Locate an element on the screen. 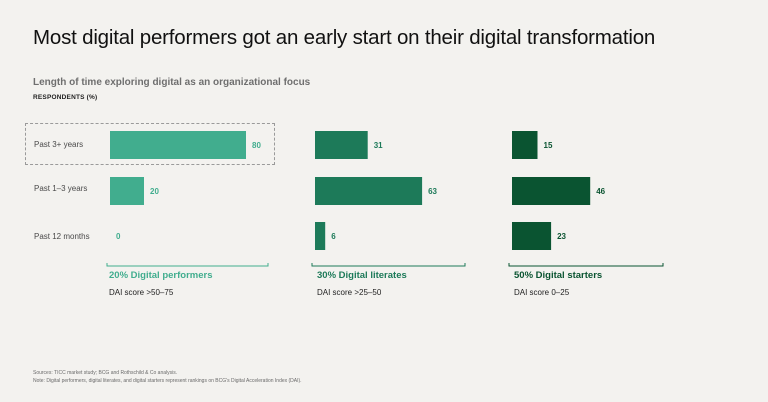  category-label-past-1-3-years: Past 1–3 years is located at coordinates (61, 188).